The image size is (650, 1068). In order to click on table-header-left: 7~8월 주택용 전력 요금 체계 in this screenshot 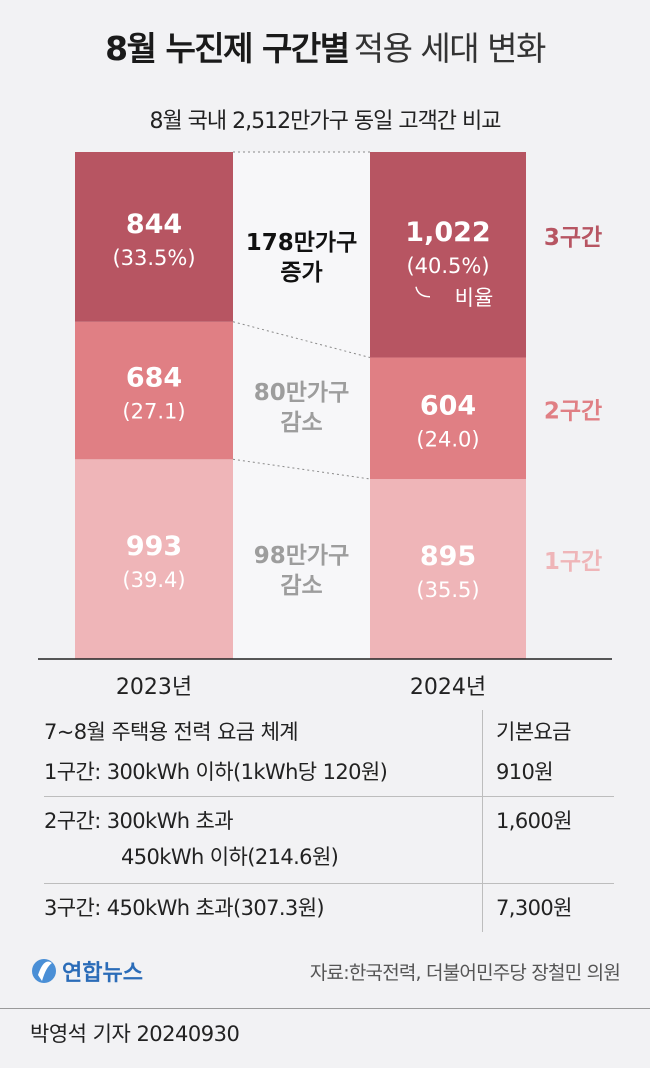, I will do `click(171, 732)`.